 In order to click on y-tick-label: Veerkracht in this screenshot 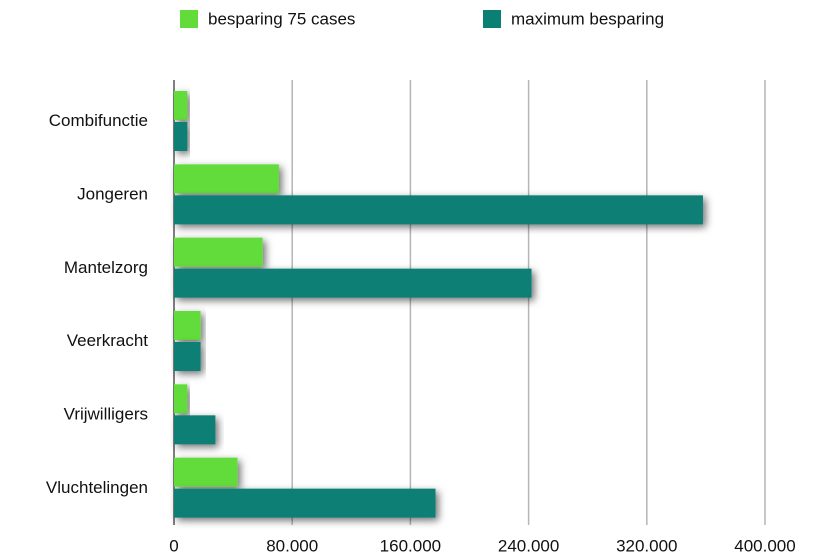, I will do `click(108, 340)`.